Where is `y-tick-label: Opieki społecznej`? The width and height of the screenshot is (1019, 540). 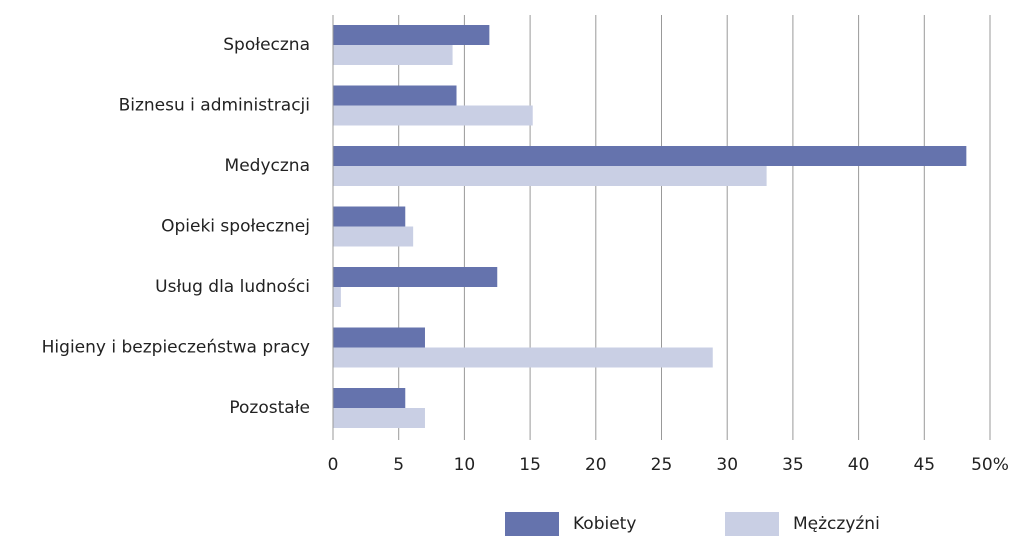
y-tick-label: Opieki społecznej is located at coordinates (235, 227).